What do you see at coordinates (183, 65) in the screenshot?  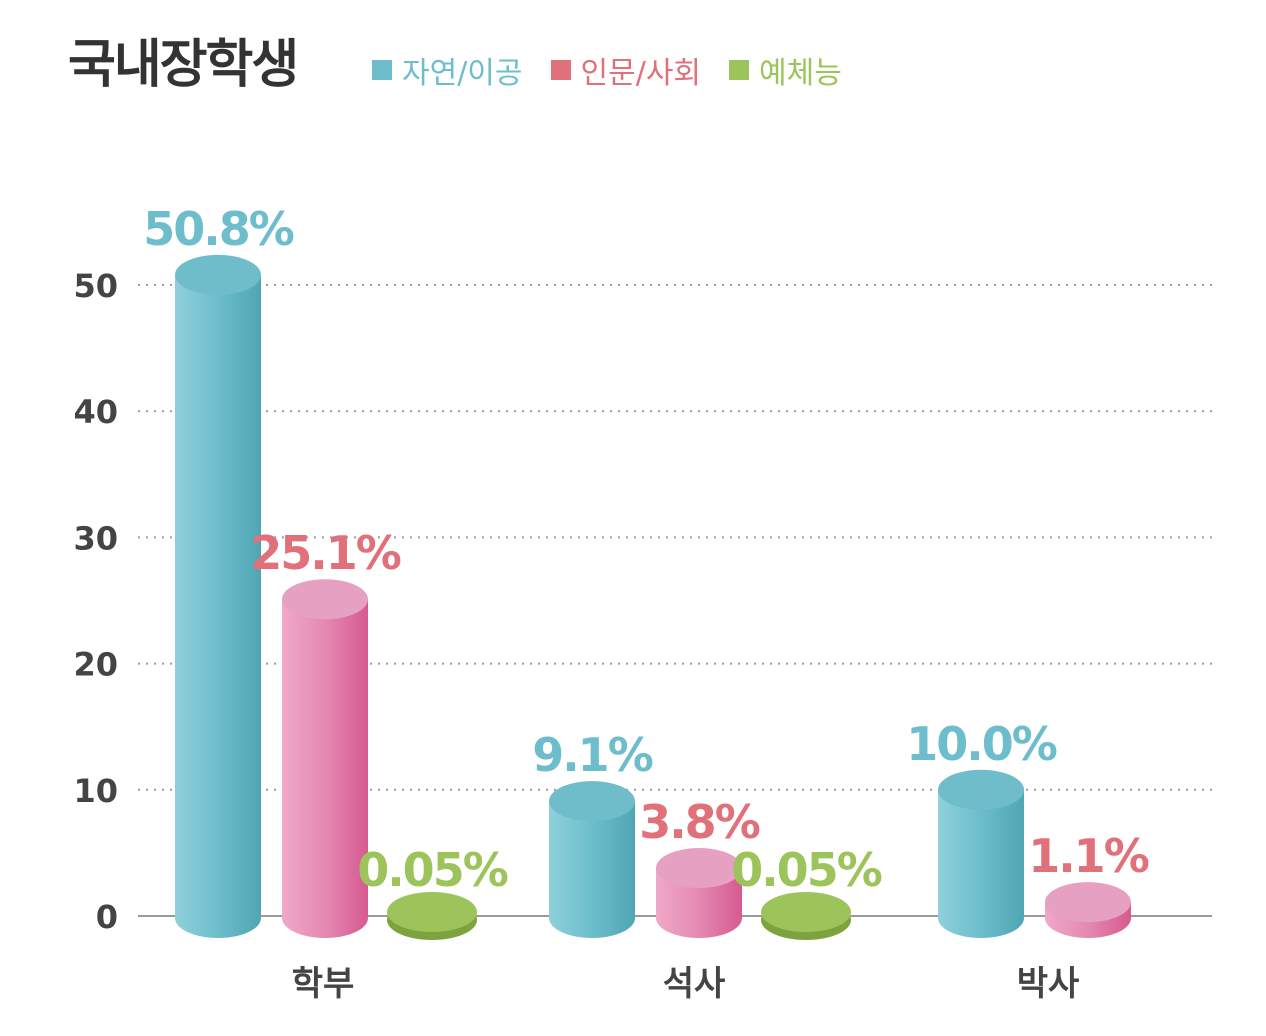 I see `chart-title: 국내장학생` at bounding box center [183, 65].